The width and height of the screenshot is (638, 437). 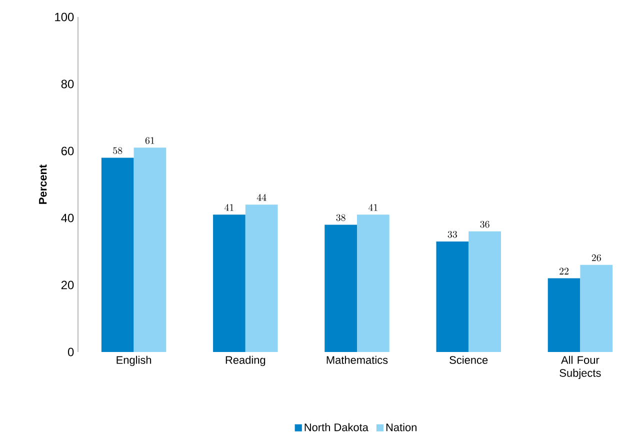 I want to click on data-label: 58, so click(x=117, y=150).